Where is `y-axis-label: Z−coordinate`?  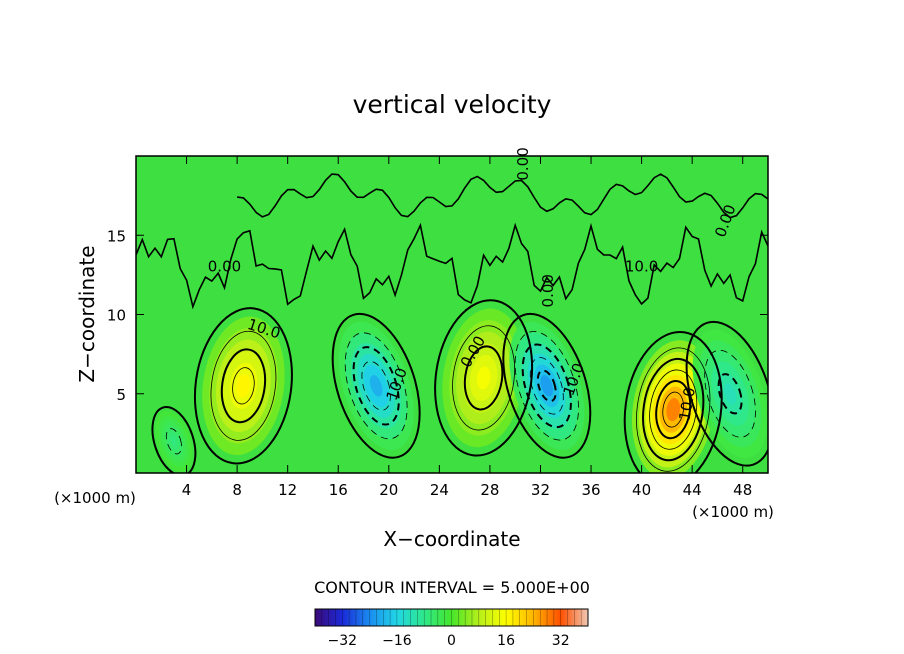 y-axis-label: Z−coordinate is located at coordinates (87, 313).